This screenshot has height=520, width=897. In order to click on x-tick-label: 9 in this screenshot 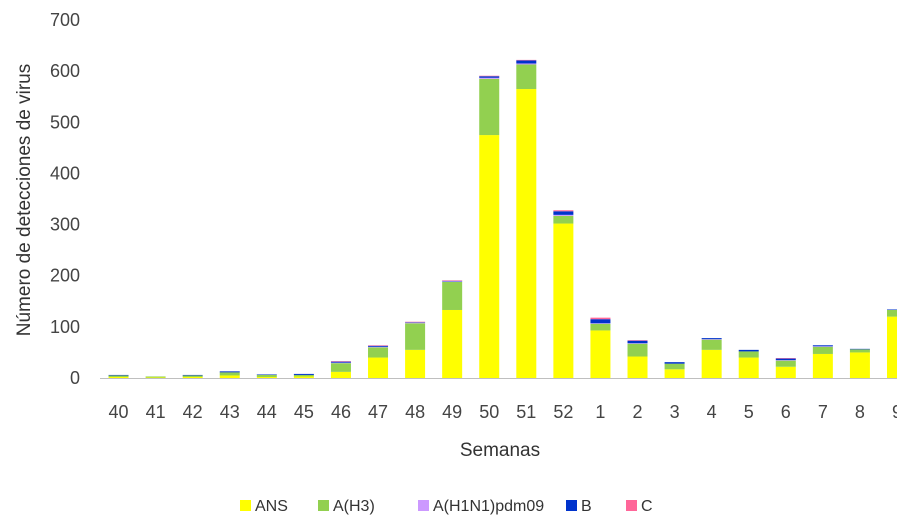, I will do `click(894, 412)`.